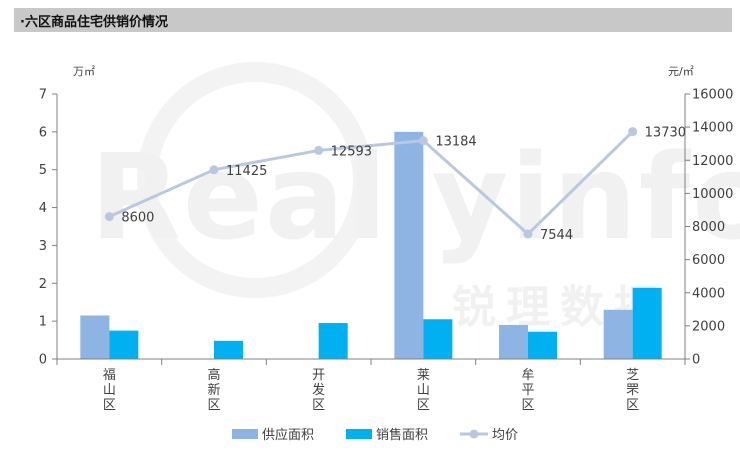 The height and width of the screenshot is (452, 740). What do you see at coordinates (708, 260) in the screenshot?
I see `y-right-tick-label: 6000` at bounding box center [708, 260].